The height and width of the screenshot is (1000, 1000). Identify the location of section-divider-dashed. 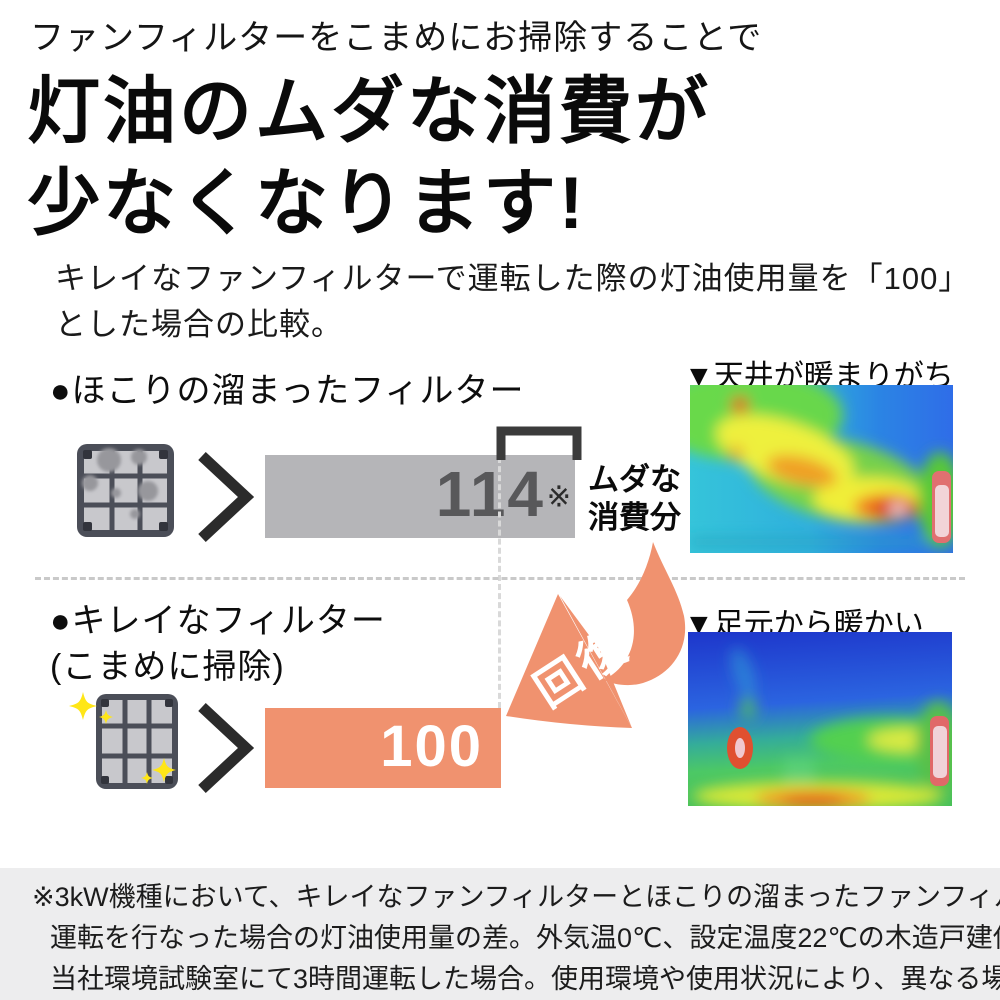
(500, 578).